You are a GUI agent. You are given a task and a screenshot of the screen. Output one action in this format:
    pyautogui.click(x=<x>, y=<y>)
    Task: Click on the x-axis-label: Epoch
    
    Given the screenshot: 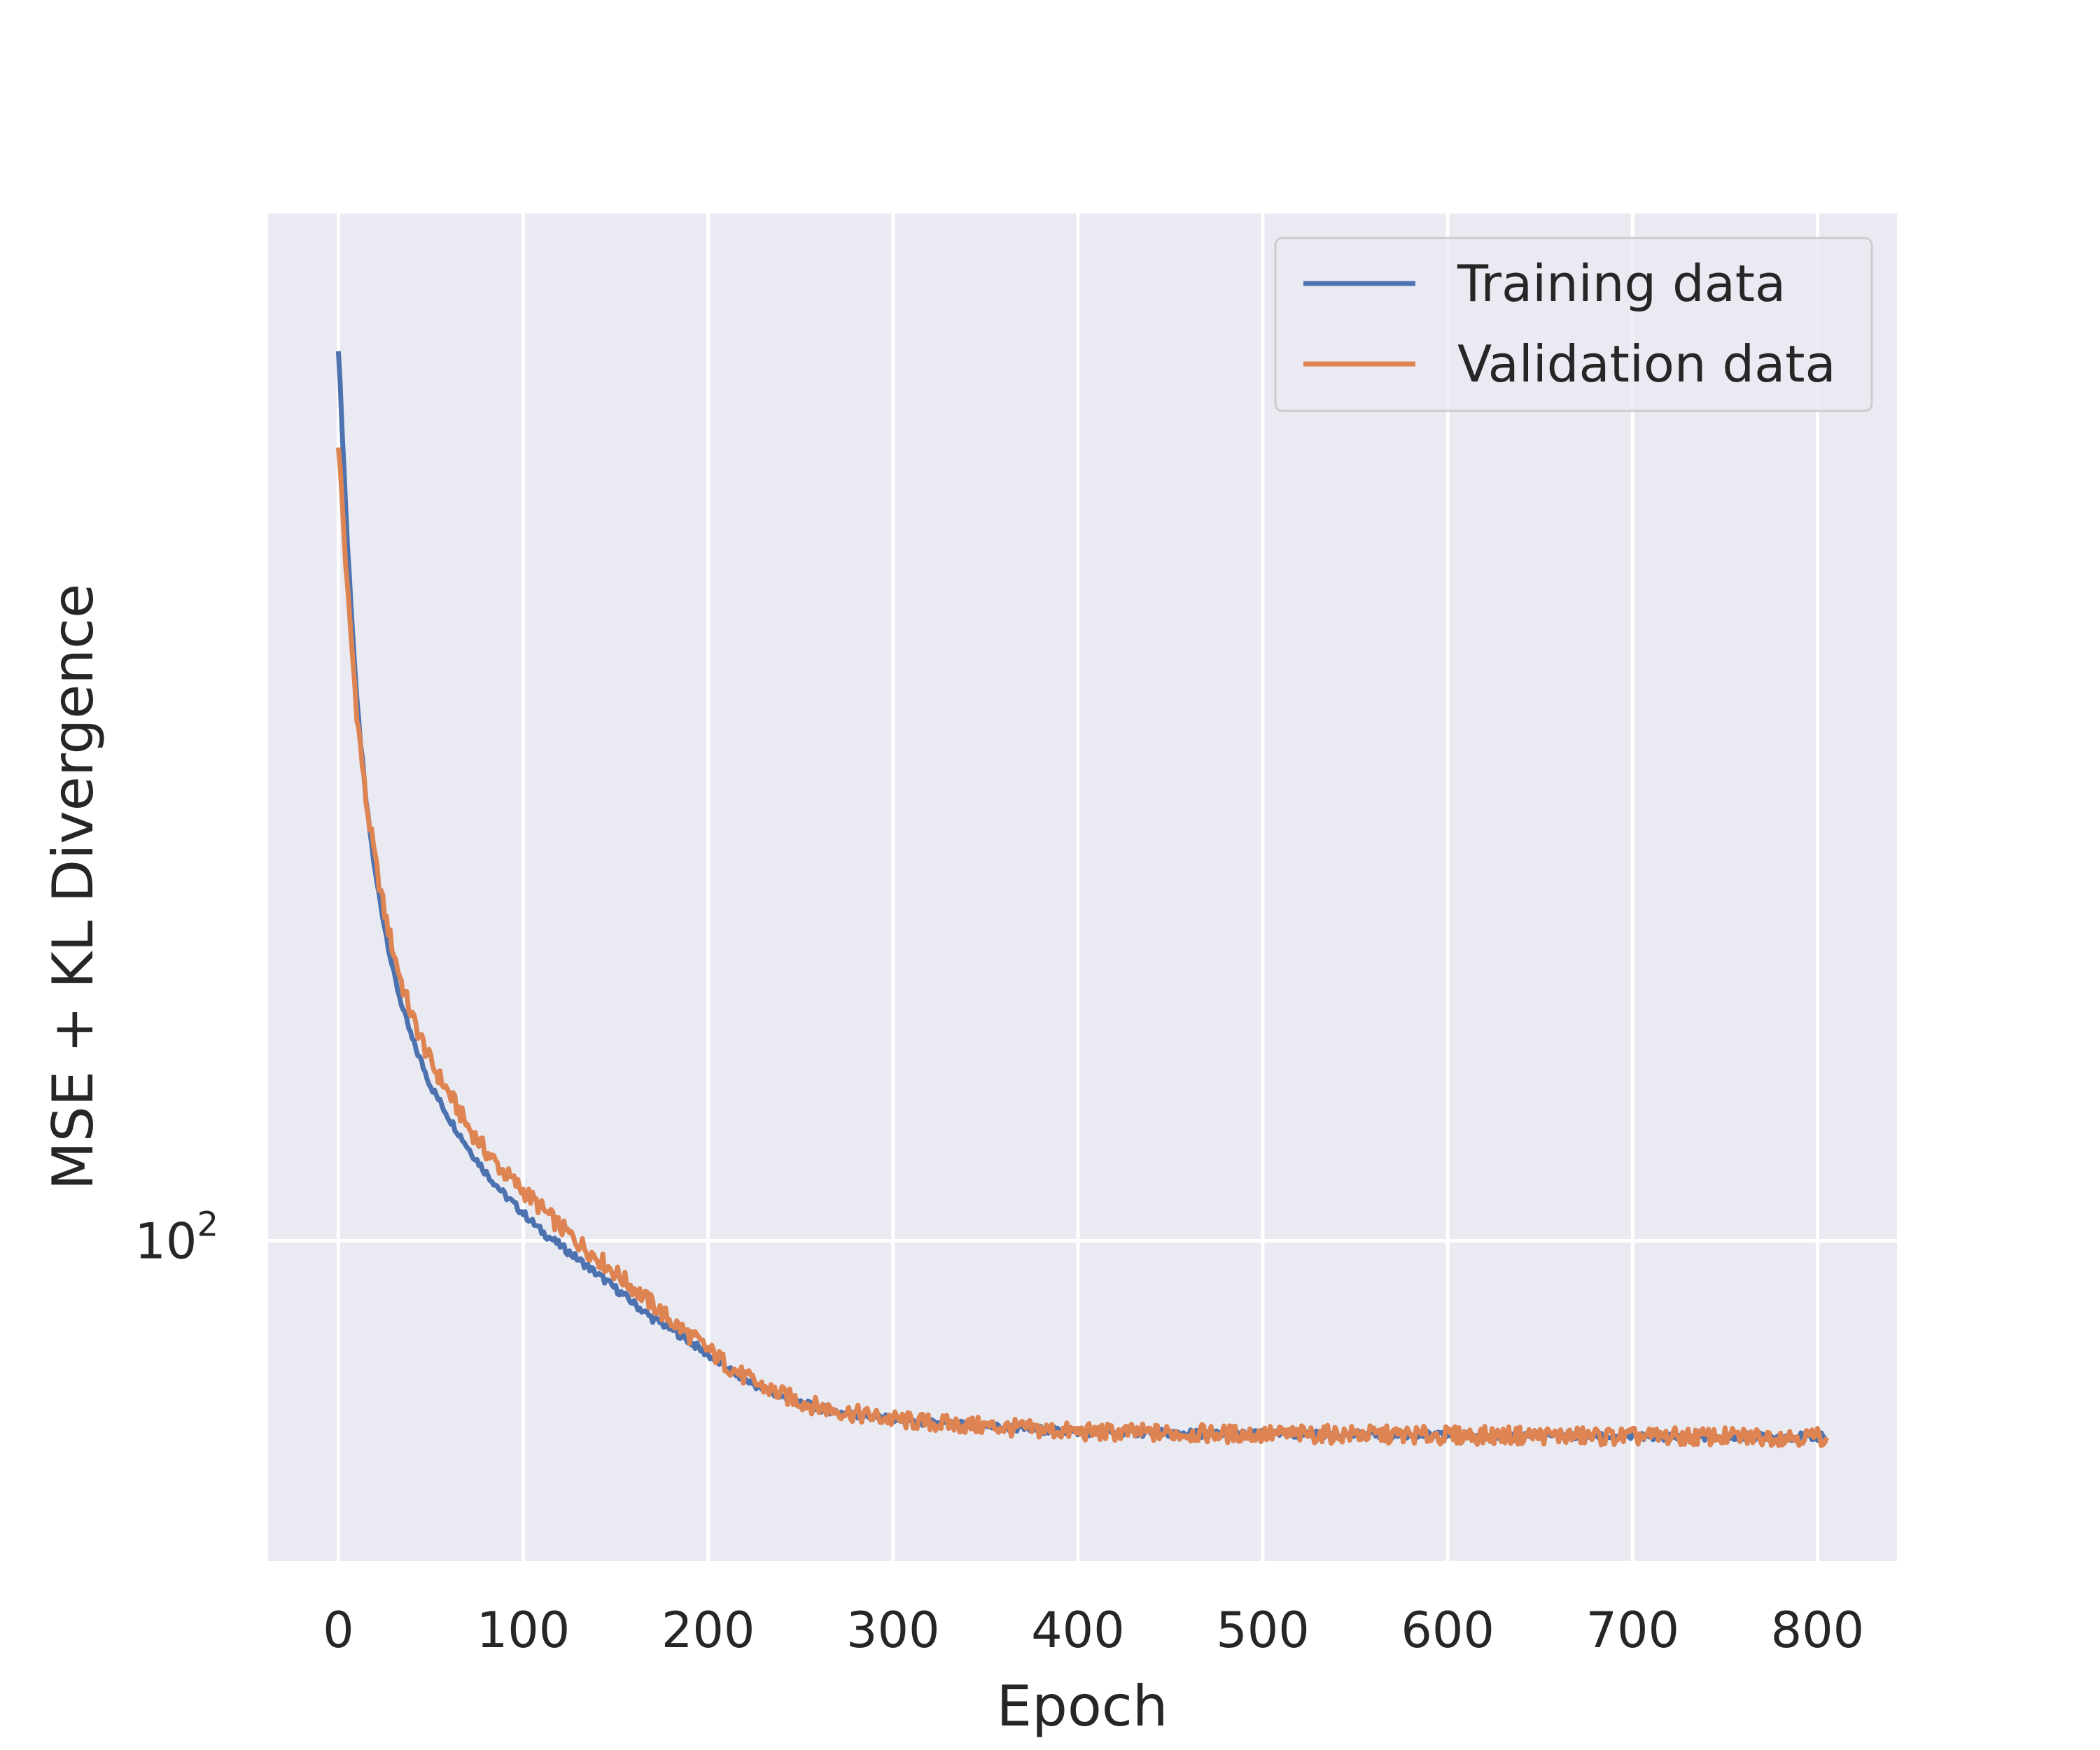 What is the action you would take?
    pyautogui.click(x=1082, y=1706)
    